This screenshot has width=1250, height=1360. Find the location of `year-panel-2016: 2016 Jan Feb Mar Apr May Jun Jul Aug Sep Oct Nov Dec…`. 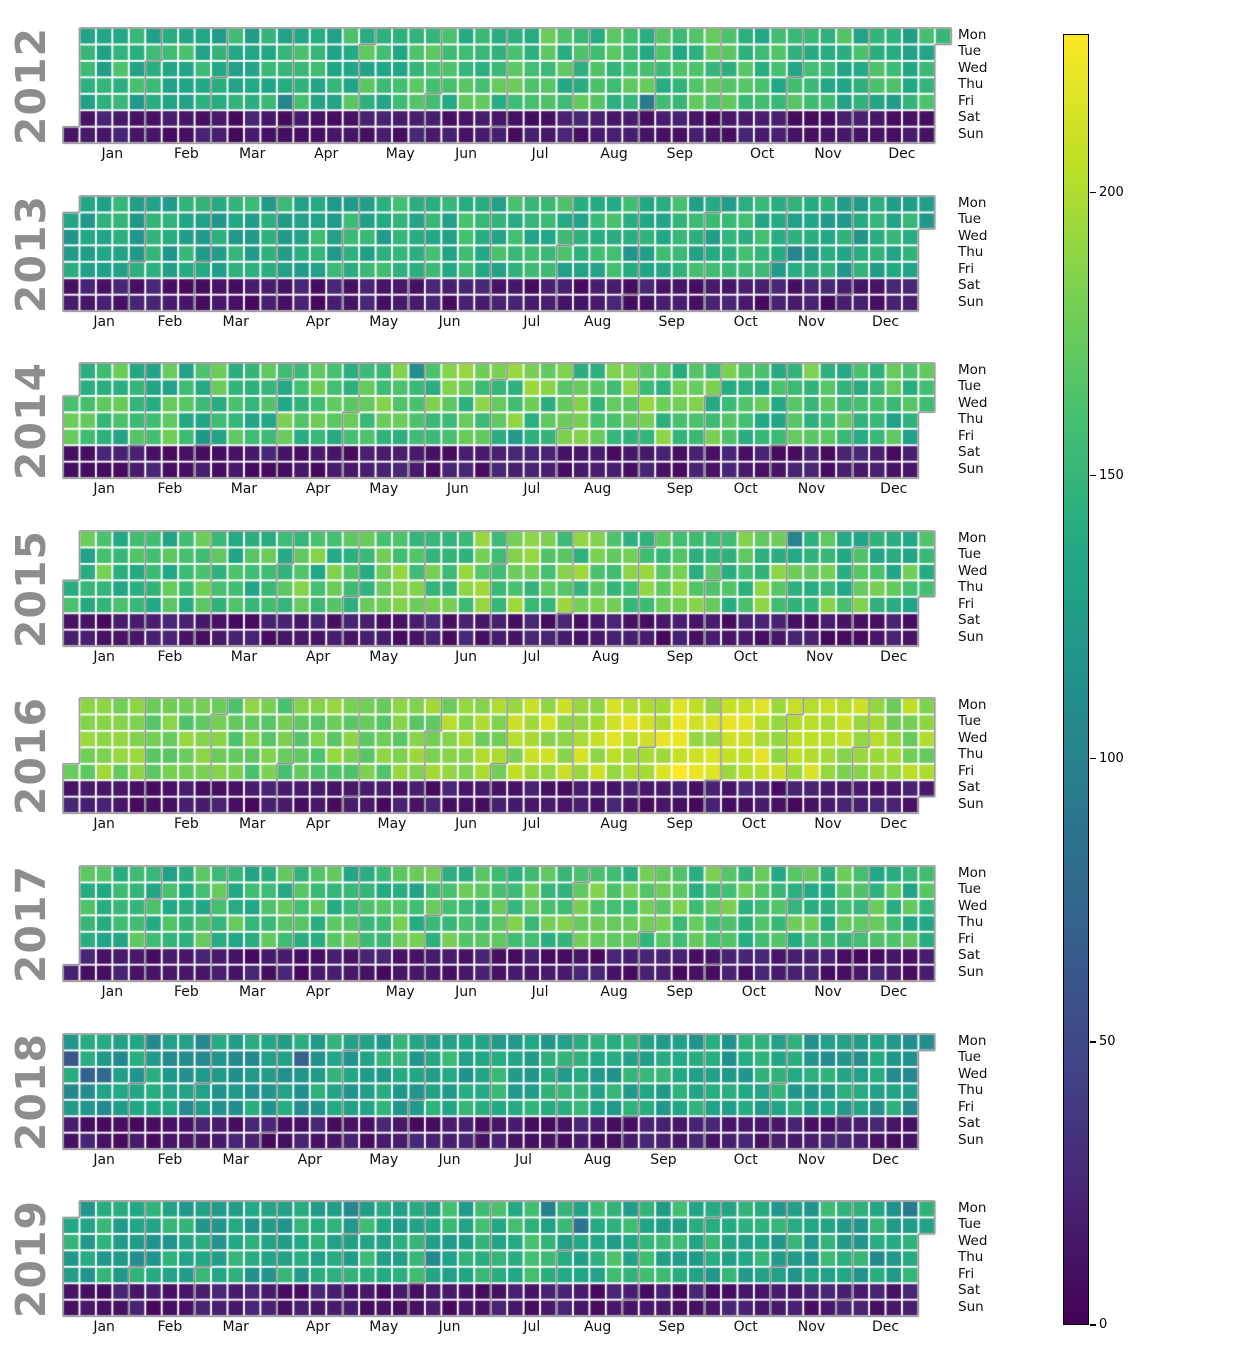

year-panel-2016: 2016 Jan Feb Mar Apr May Jun Jul Aug Sep Oct Nov Dec… is located at coordinates (505, 771).